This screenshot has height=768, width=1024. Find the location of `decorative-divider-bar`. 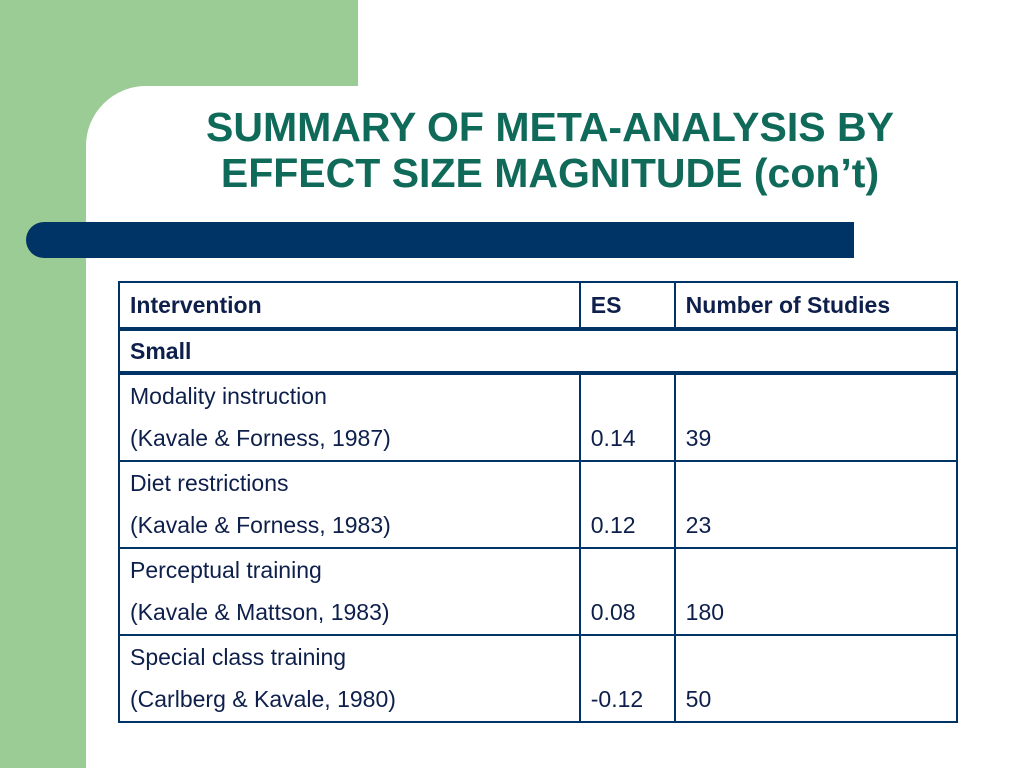

decorative-divider-bar is located at coordinates (440, 240).